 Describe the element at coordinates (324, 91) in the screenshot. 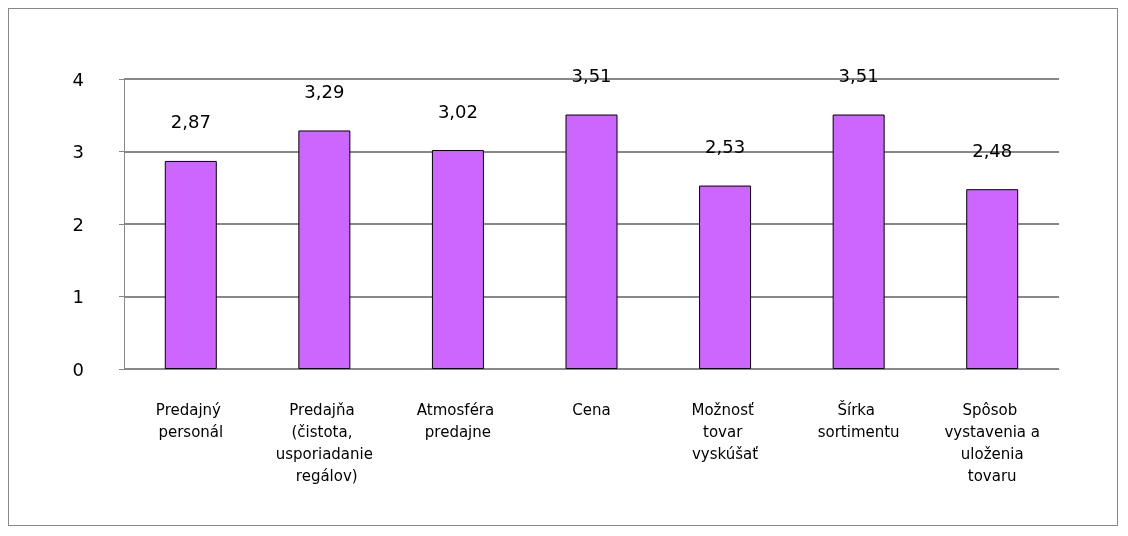

I see `data-label: 3,29` at that location.